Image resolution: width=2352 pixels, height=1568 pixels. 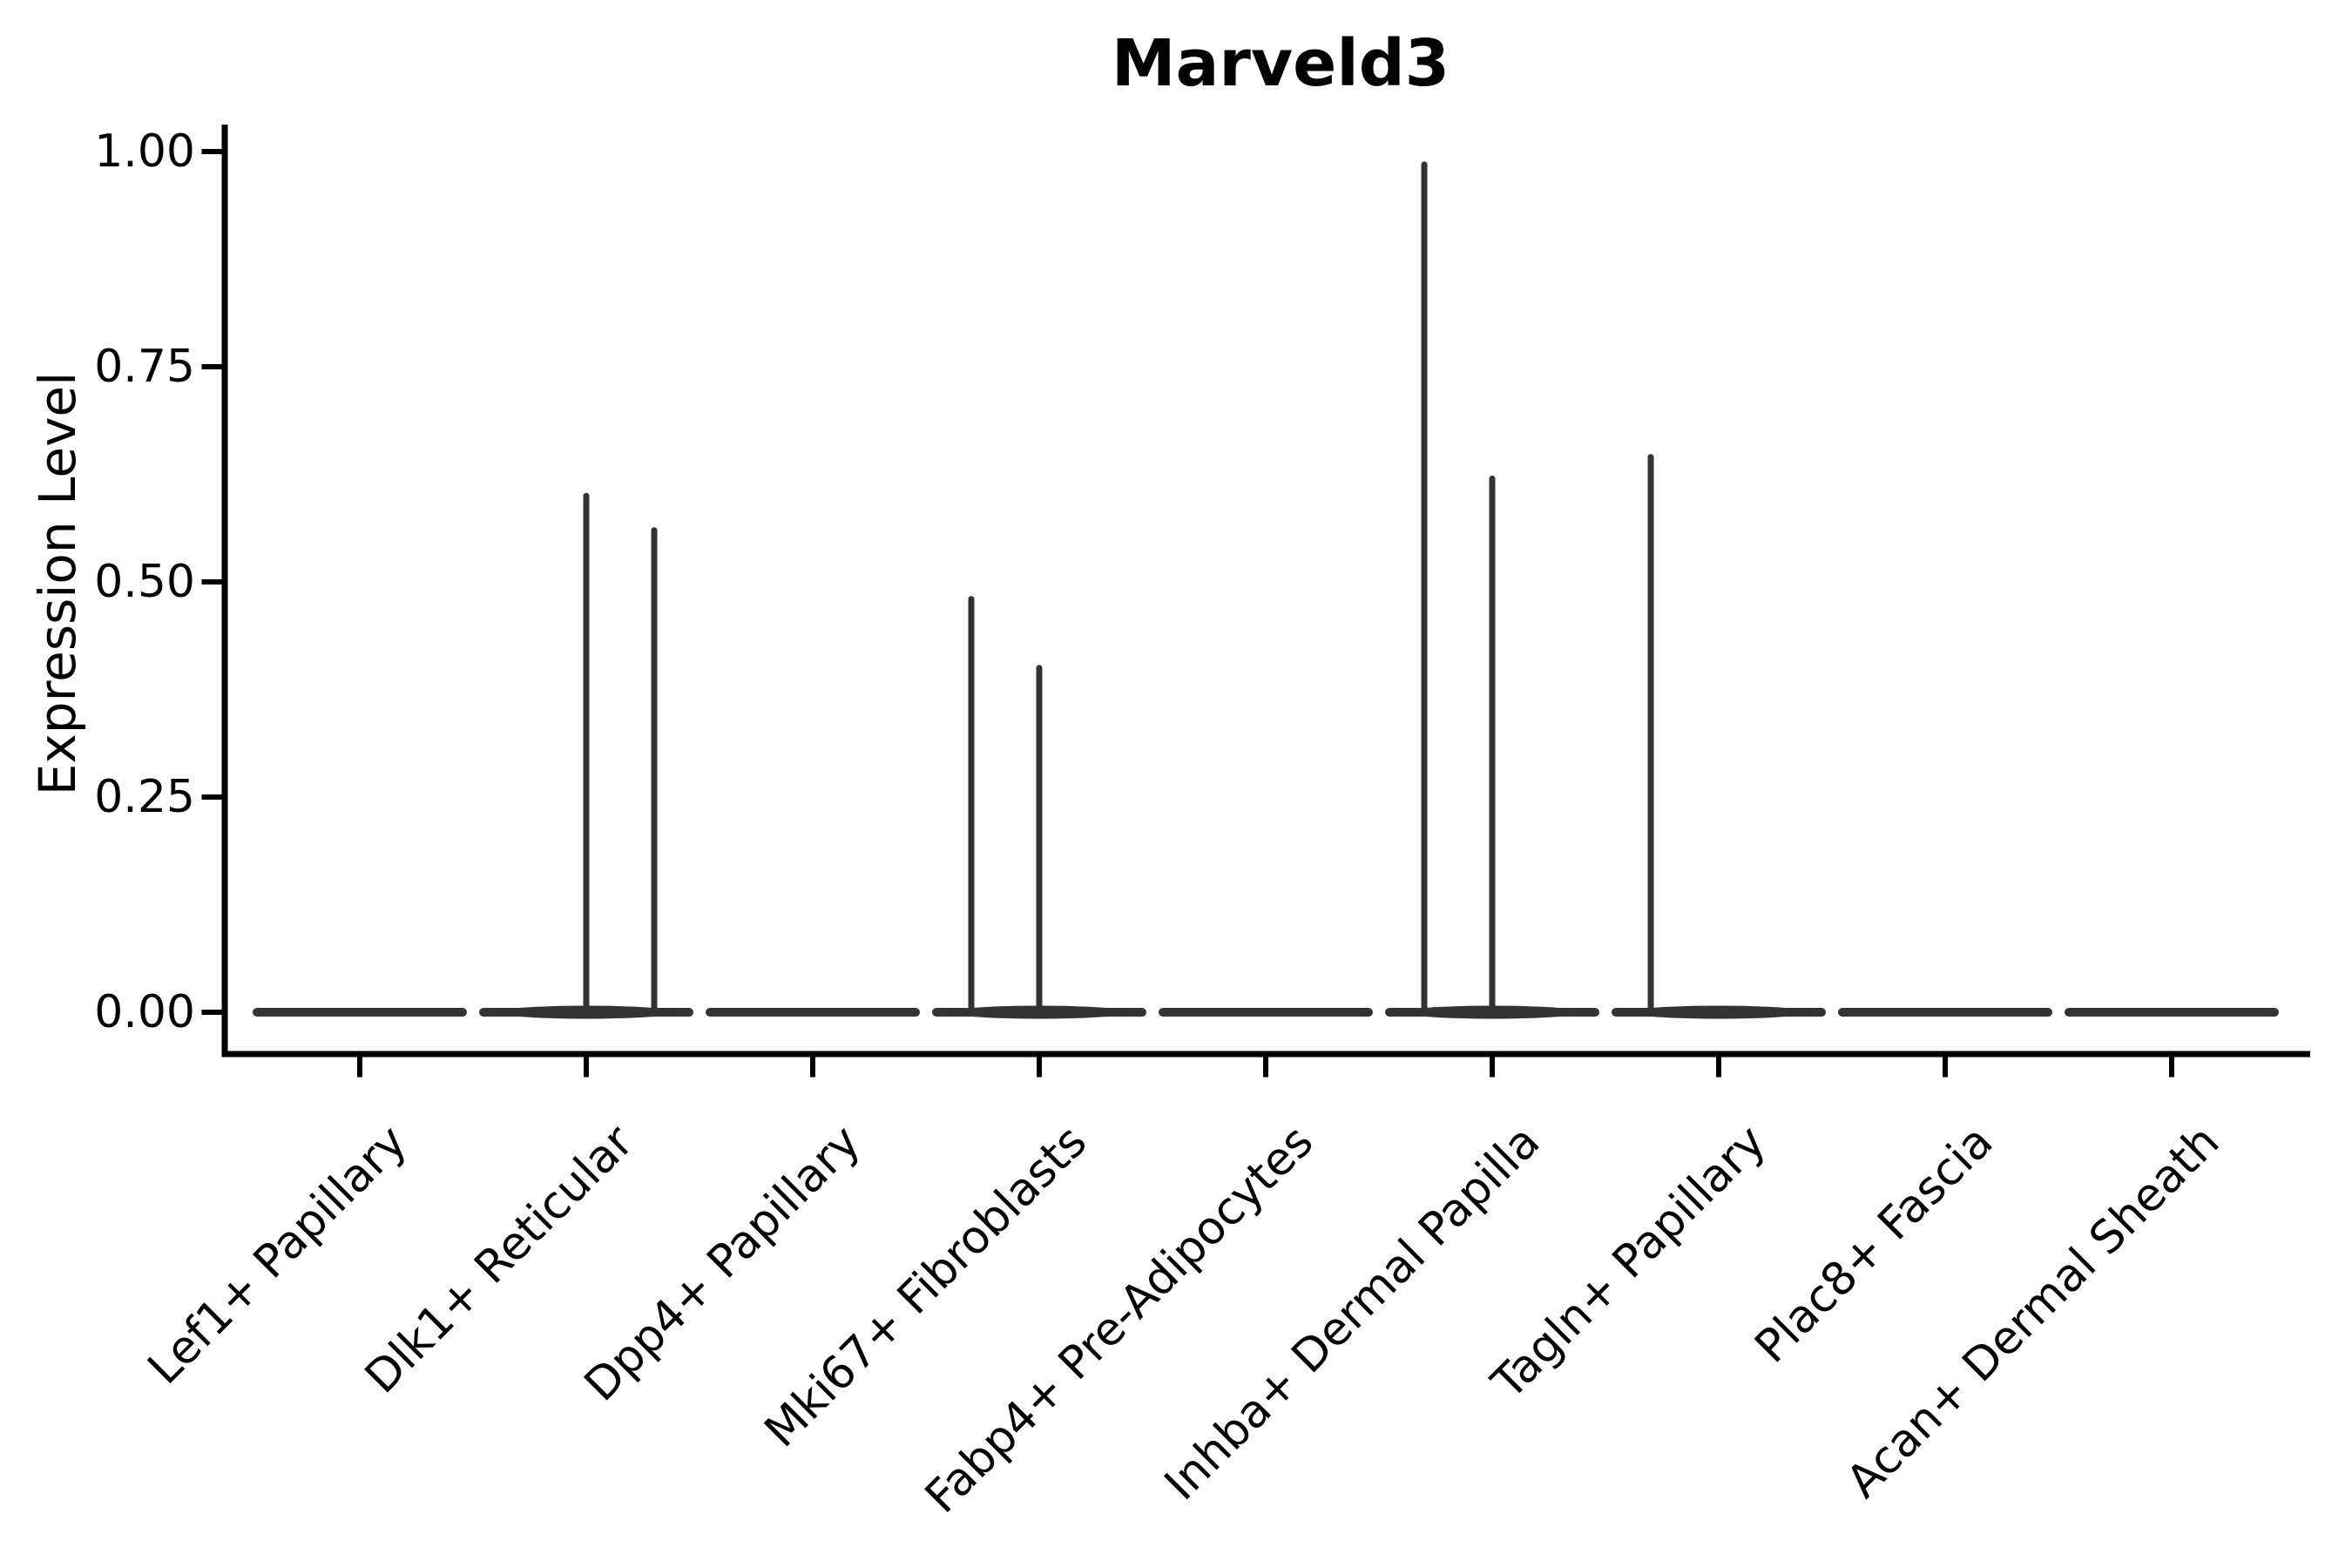 What do you see at coordinates (211, 151) in the screenshot?
I see `y-tick-1.00` at bounding box center [211, 151].